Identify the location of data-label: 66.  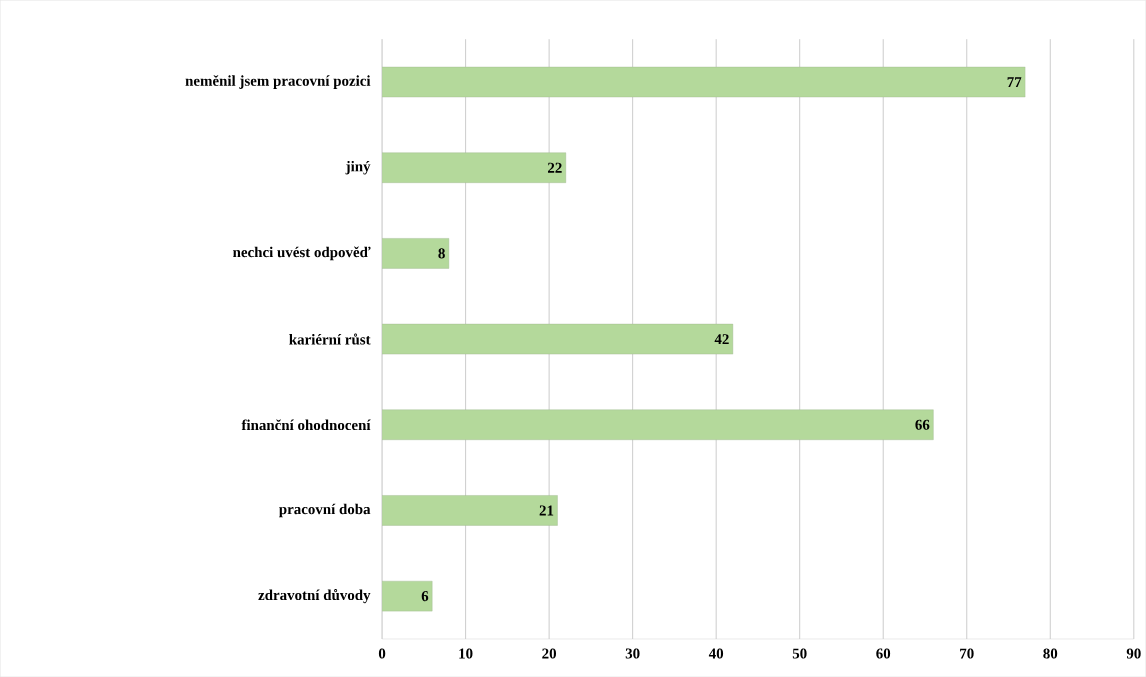
(922, 424).